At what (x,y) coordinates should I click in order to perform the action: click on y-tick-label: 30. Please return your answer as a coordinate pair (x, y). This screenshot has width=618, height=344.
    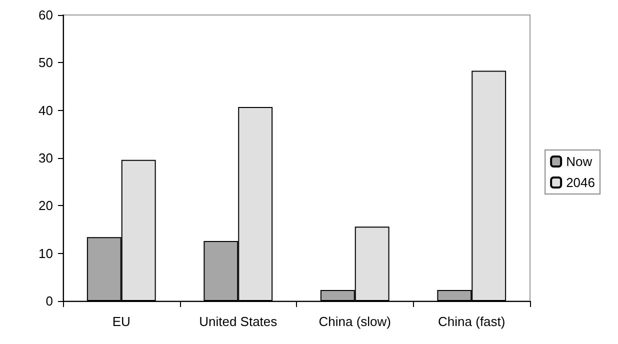
    Looking at the image, I should click on (45, 158).